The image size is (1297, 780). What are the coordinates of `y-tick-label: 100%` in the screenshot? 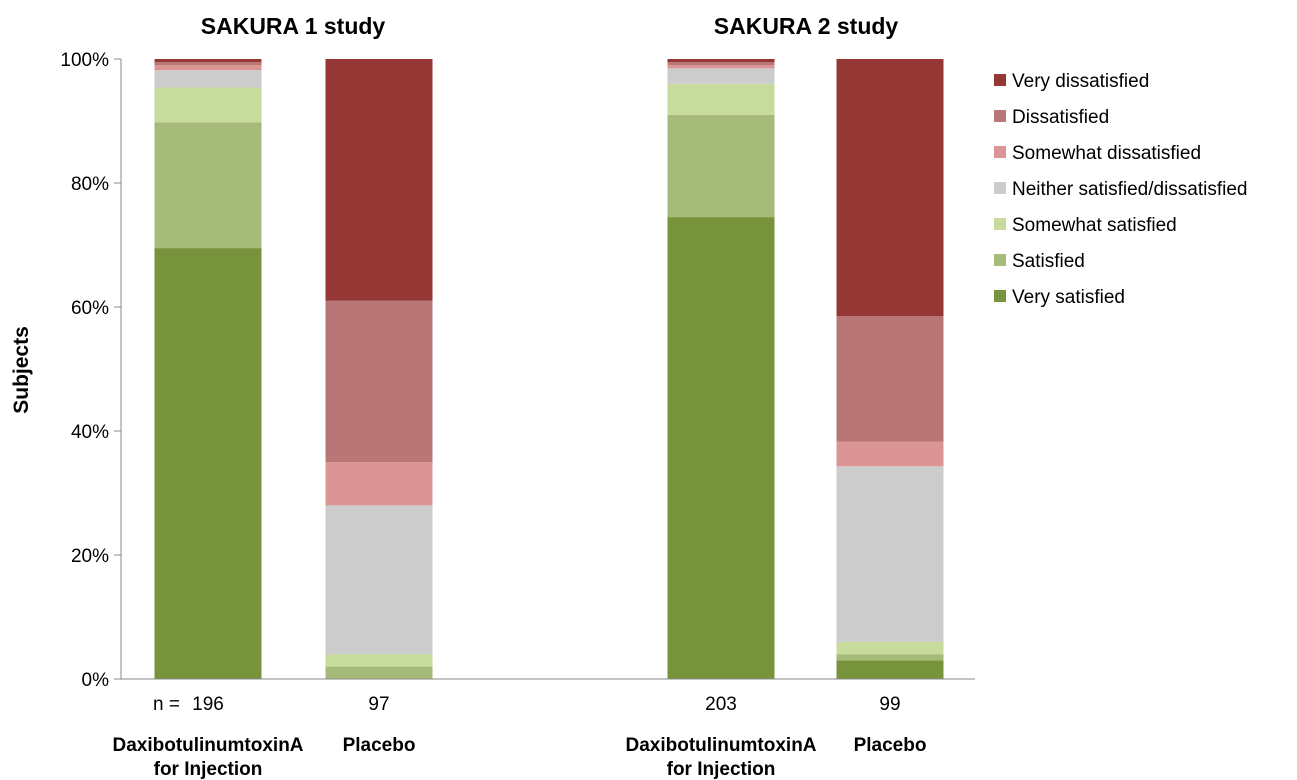 It's located at (84, 60).